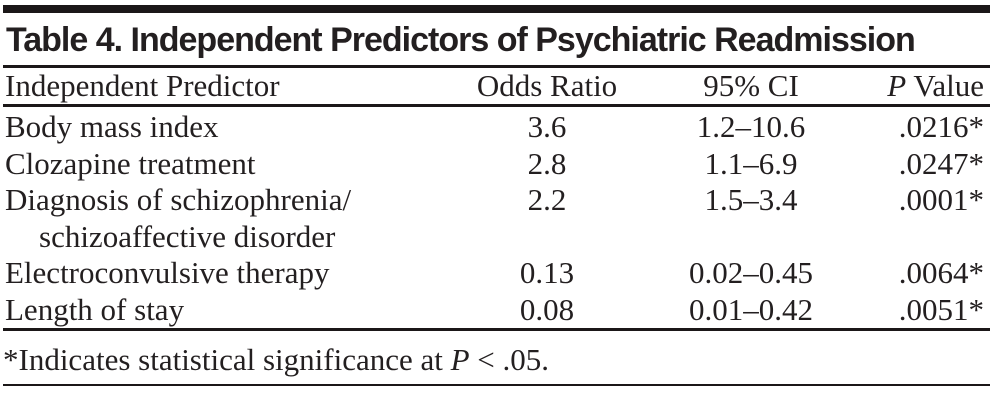 The width and height of the screenshot is (998, 405). What do you see at coordinates (496, 329) in the screenshot?
I see `rule-above-footnote` at bounding box center [496, 329].